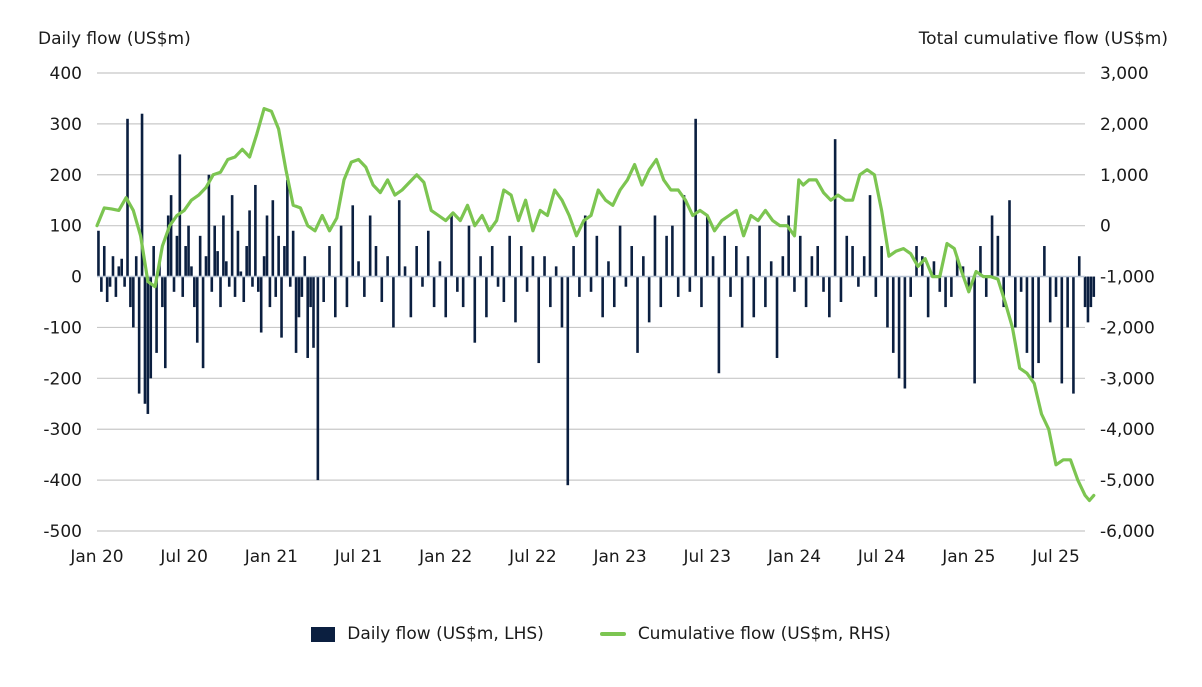  I want to click on right-tick-label: 1,000, so click(1124, 176).